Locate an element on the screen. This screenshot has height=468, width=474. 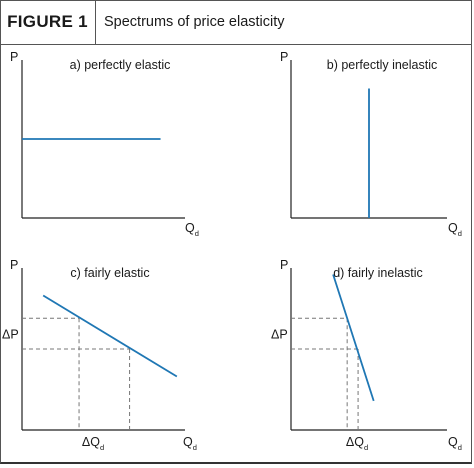
figure-title: Spectrums of price elasticity is located at coordinates (194, 22).